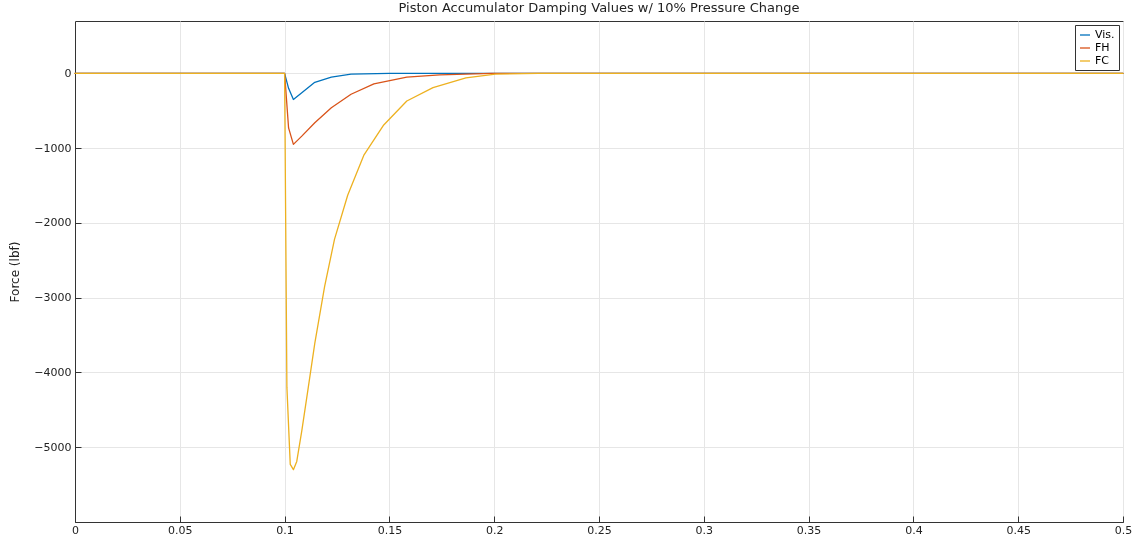 The width and height of the screenshot is (1146, 539). Describe the element at coordinates (390, 530) in the screenshot. I see `x-tick-label: 0.15` at that location.